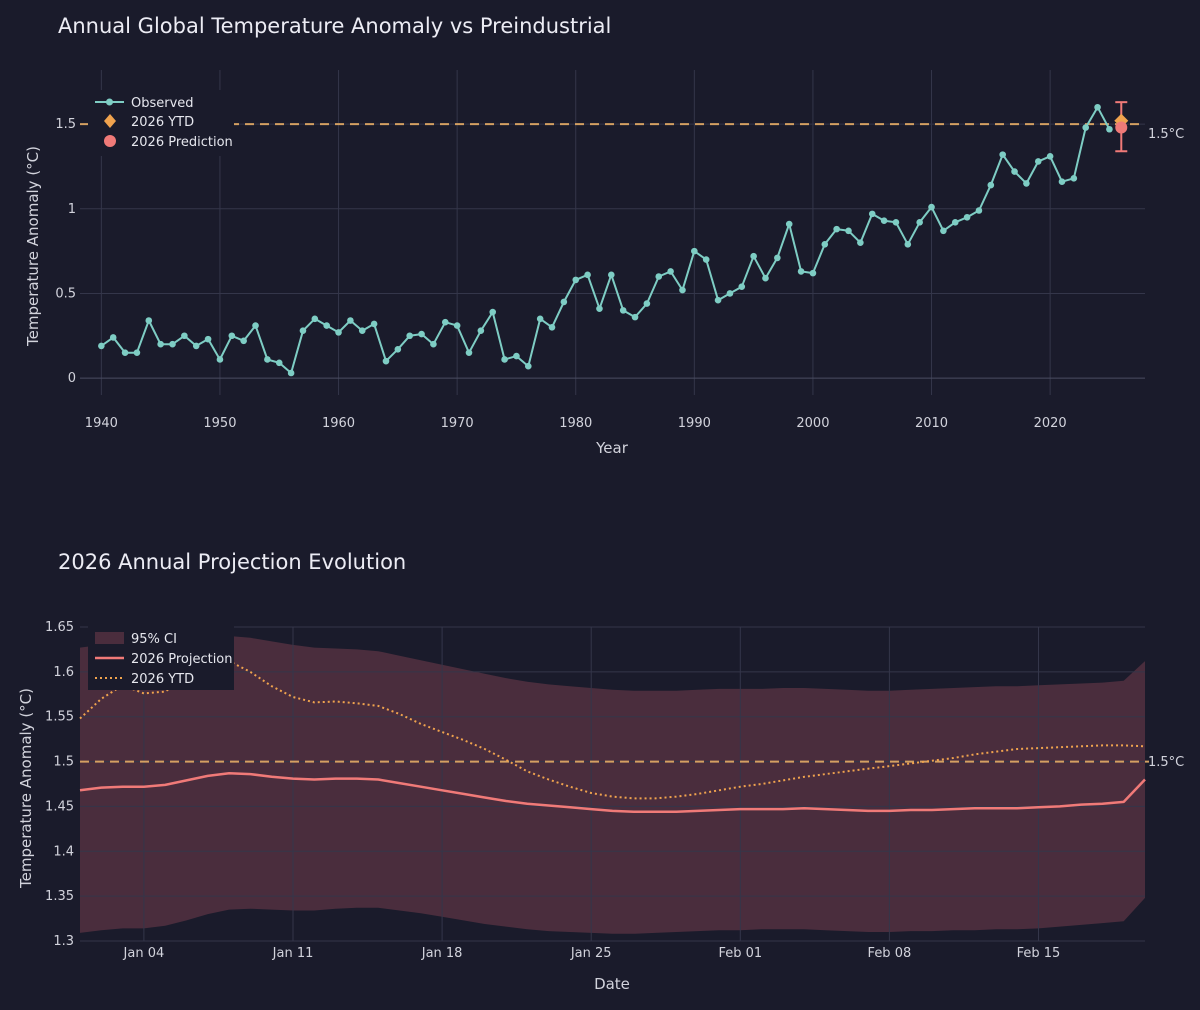 The image size is (1200, 1010). I want to click on x-tick-label: Jan 11, so click(293, 953).